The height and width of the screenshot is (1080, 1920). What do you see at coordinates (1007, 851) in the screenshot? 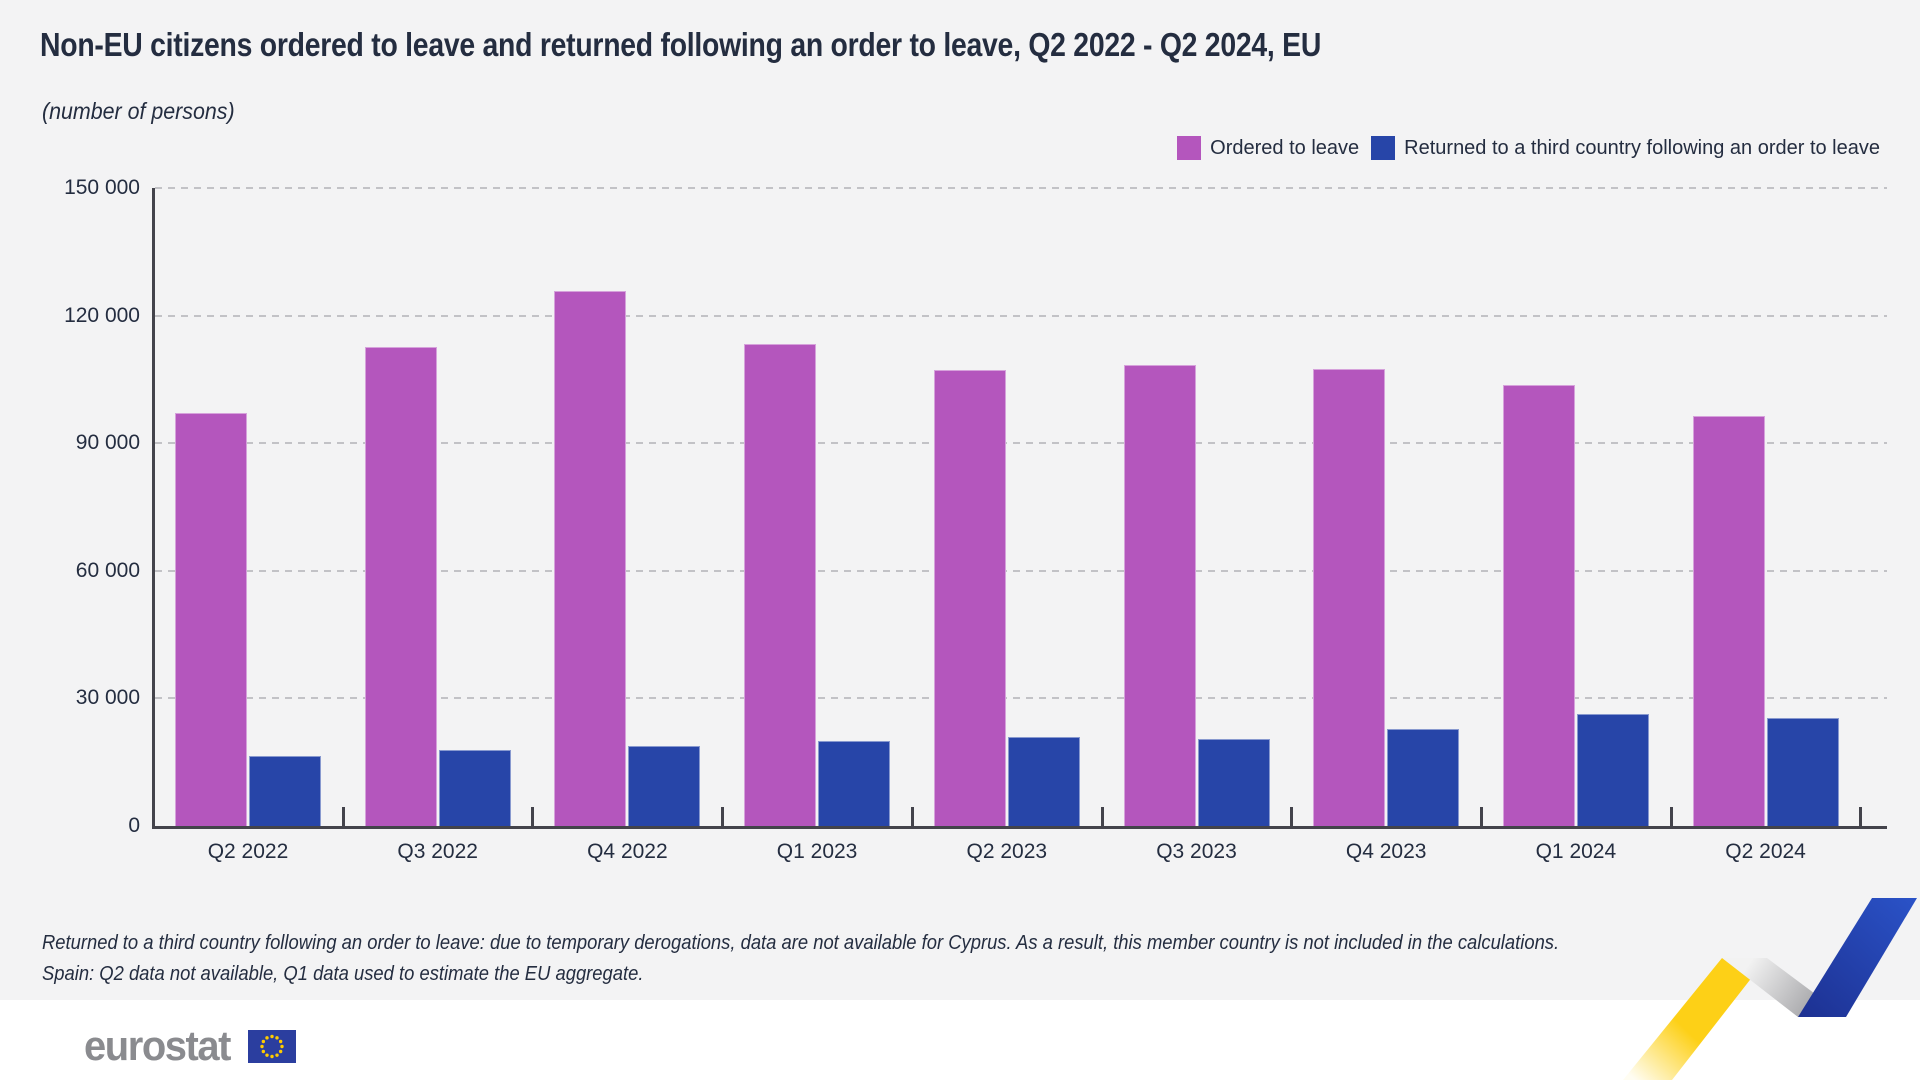
I see `x-axis-label: Q2 2023` at bounding box center [1007, 851].